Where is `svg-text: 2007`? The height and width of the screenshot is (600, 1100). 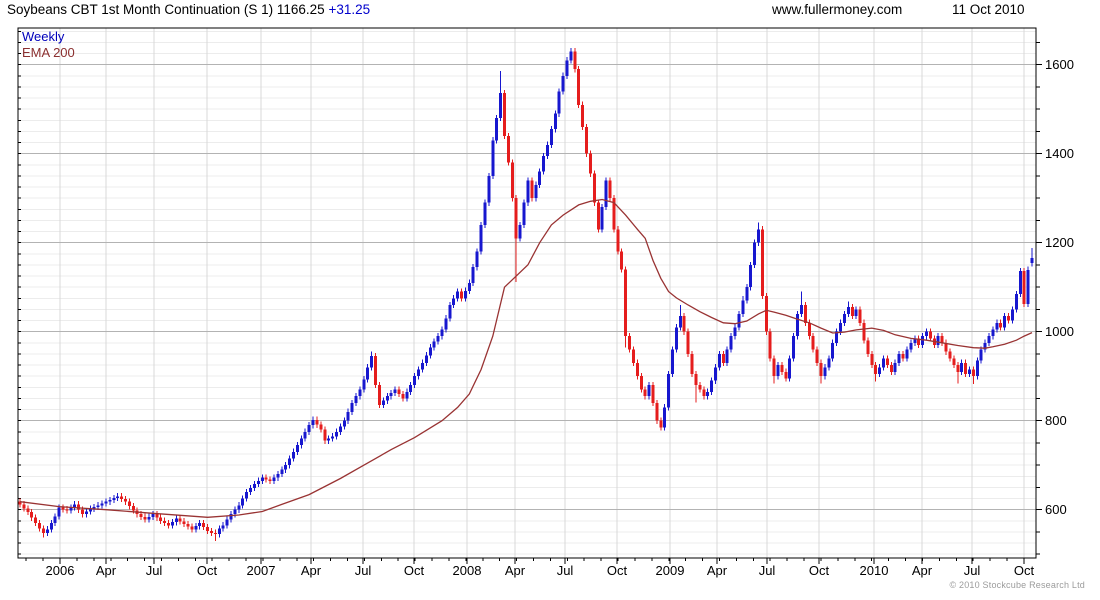 svg-text: 2007 is located at coordinates (261, 570).